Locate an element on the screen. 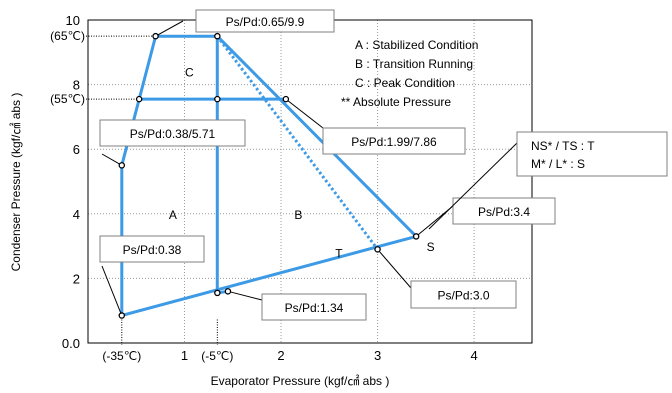 The height and width of the screenshot is (393, 672). x-tick-label: 1 is located at coordinates (184, 355).